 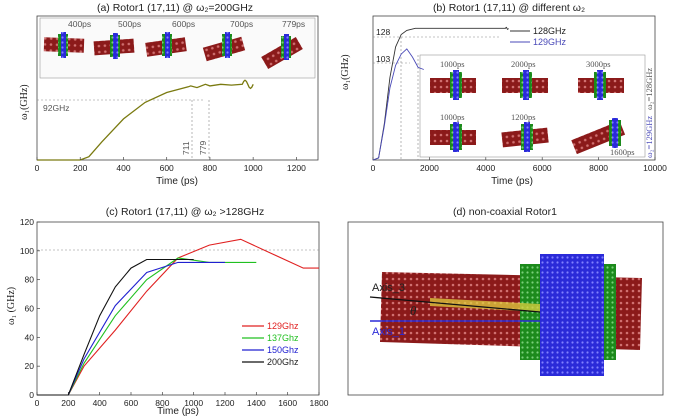 I want to click on panel-a-frame, so click(x=177, y=88).